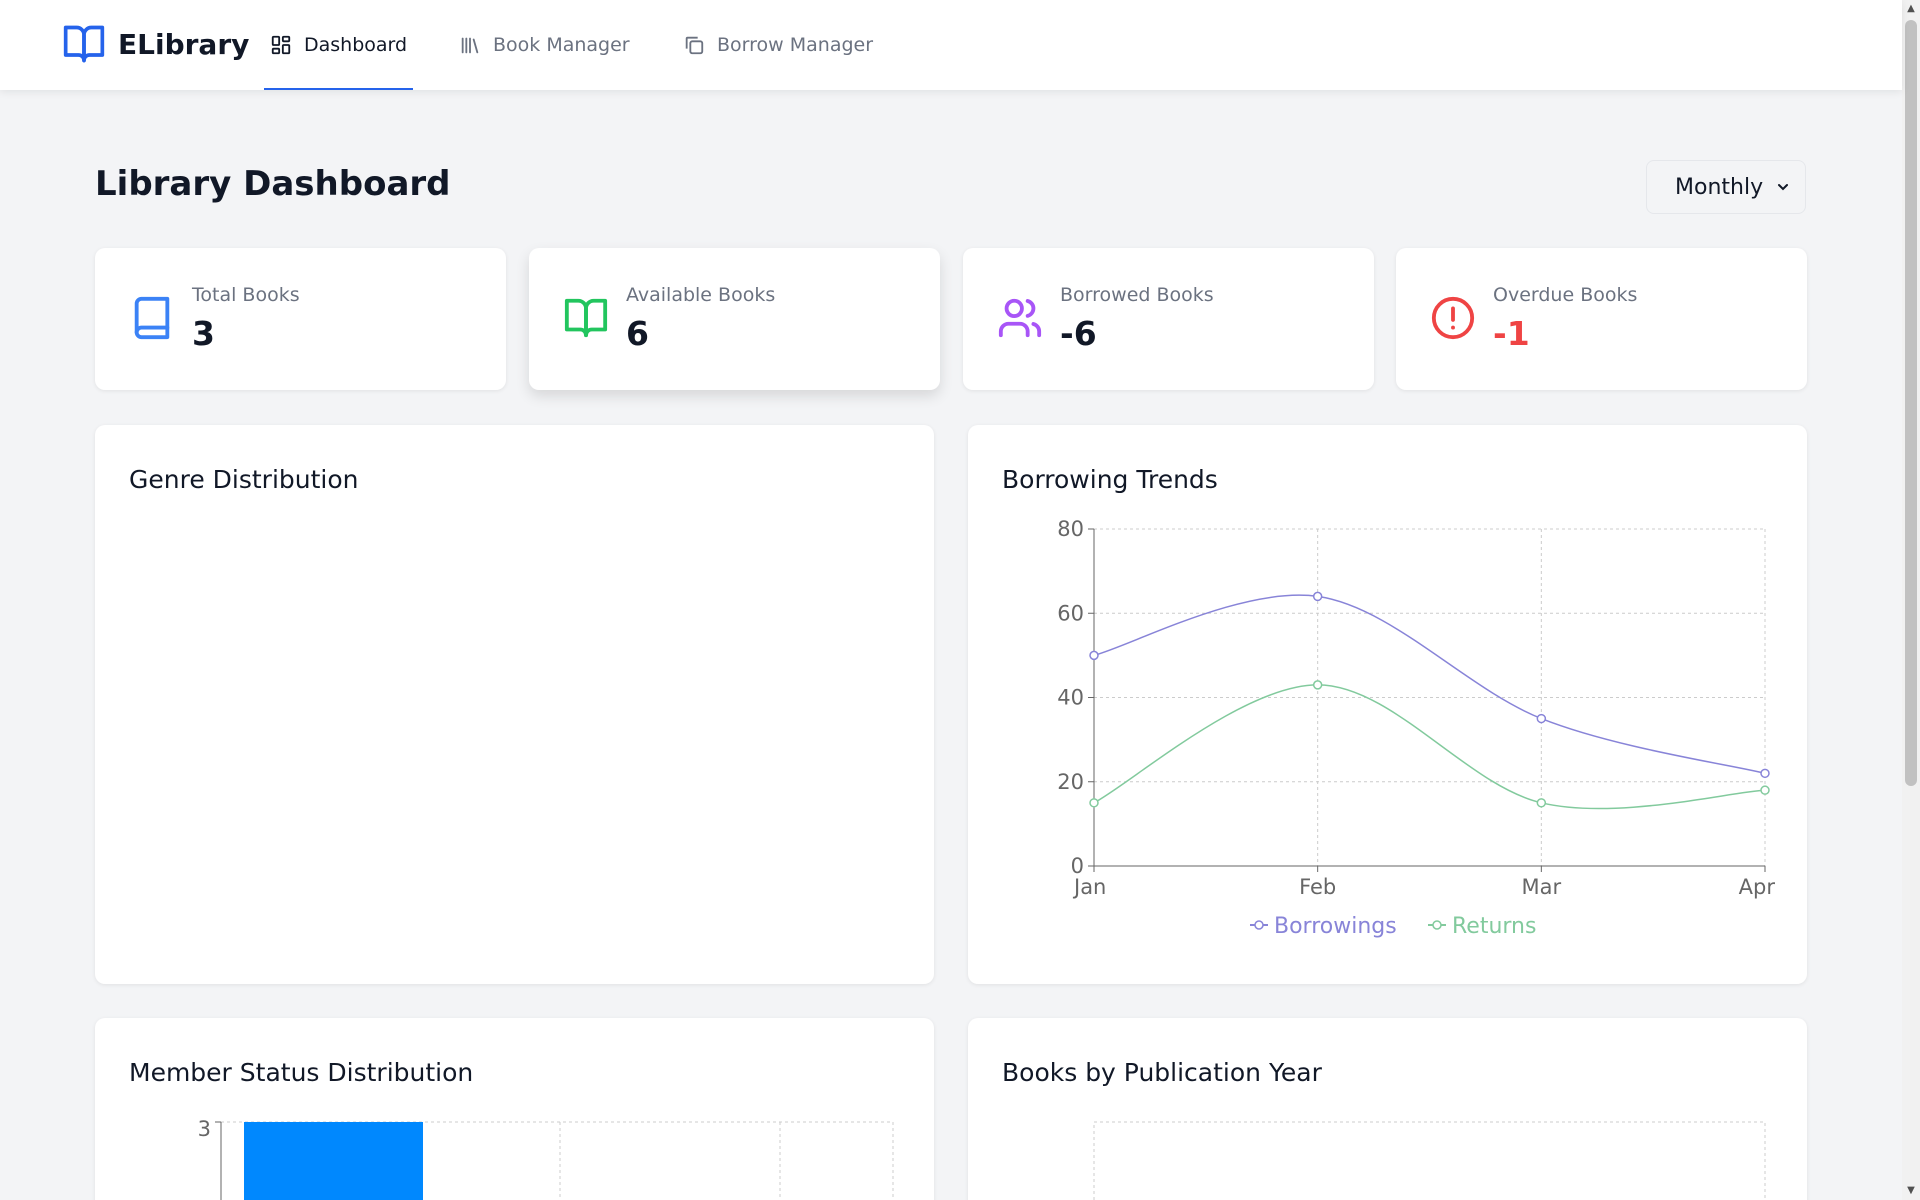 The image size is (1920, 1200). What do you see at coordinates (637, 333) in the screenshot?
I see `stat-value: 6` at bounding box center [637, 333].